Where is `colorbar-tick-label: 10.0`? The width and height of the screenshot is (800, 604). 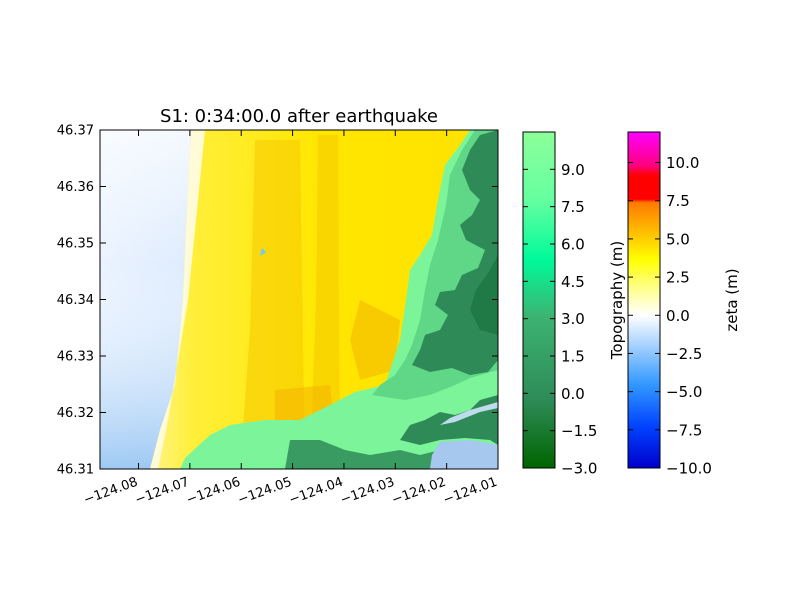
colorbar-tick-label: 10.0 is located at coordinates (682, 163).